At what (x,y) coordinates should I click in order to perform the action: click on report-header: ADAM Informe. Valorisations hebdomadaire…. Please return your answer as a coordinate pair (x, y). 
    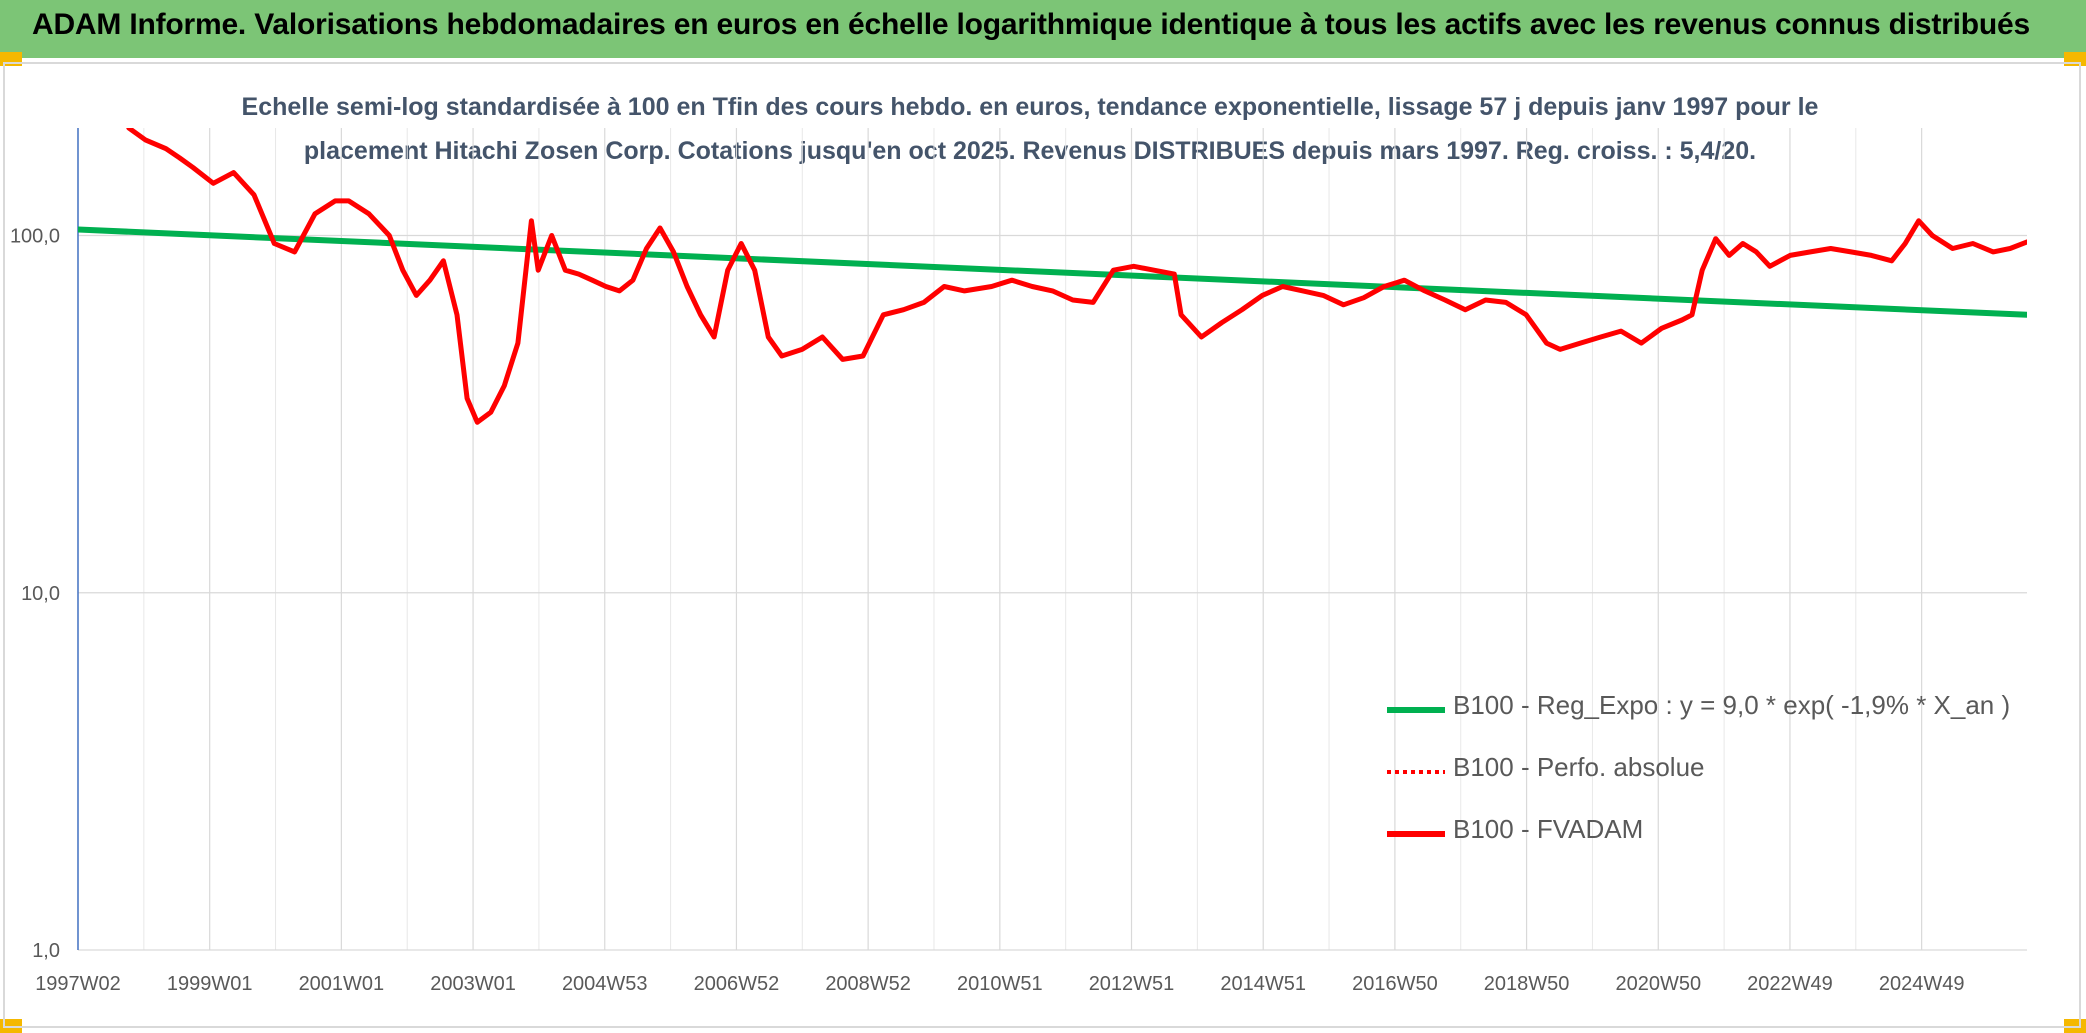
    Looking at the image, I should click on (1043, 29).